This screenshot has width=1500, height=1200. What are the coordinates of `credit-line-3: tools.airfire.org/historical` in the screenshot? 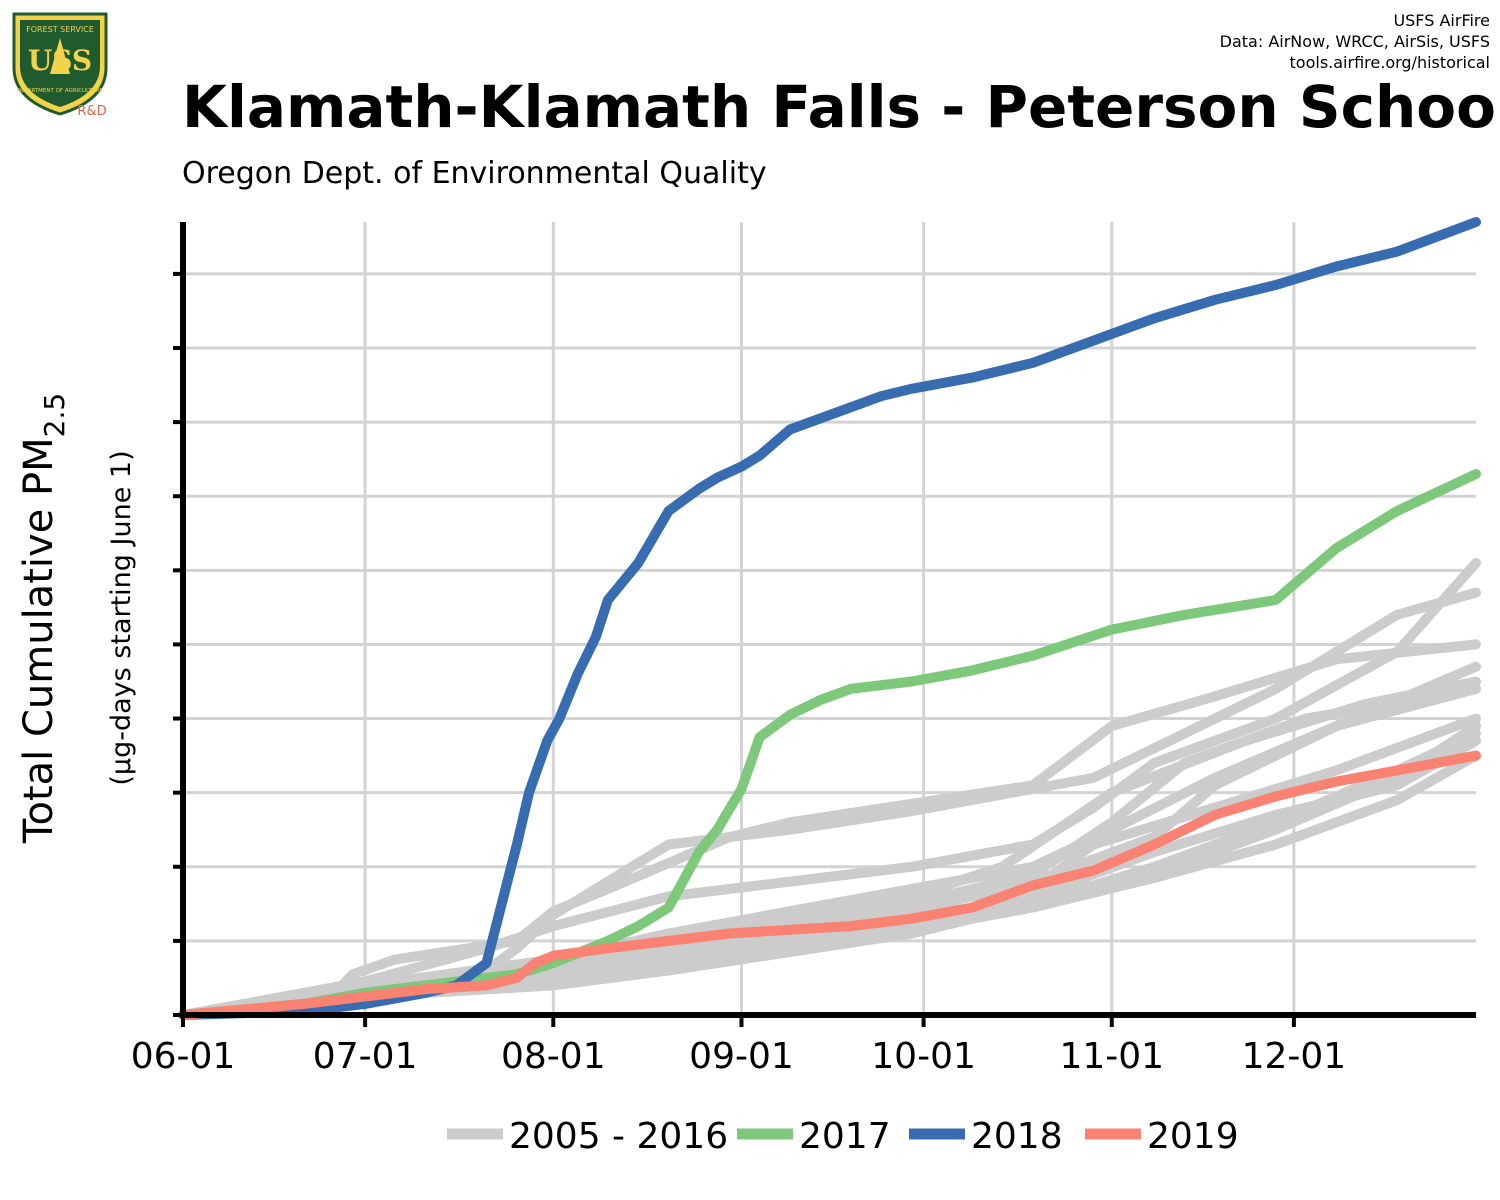 It's located at (1389, 62).